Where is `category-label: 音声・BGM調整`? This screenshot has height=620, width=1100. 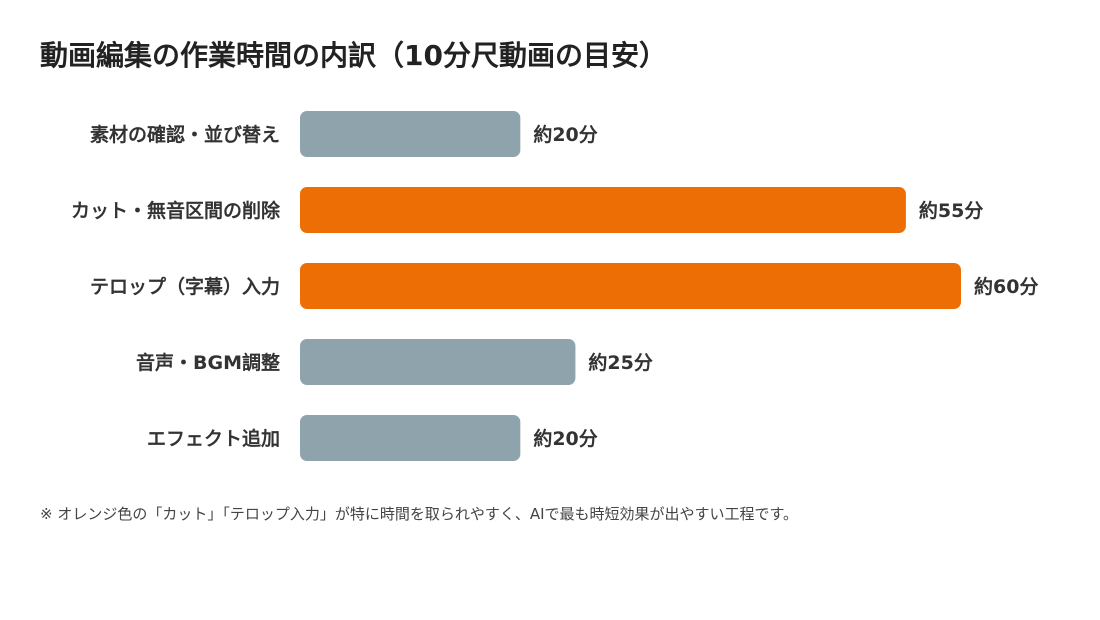
category-label: 音声・BGM調整 is located at coordinates (208, 362).